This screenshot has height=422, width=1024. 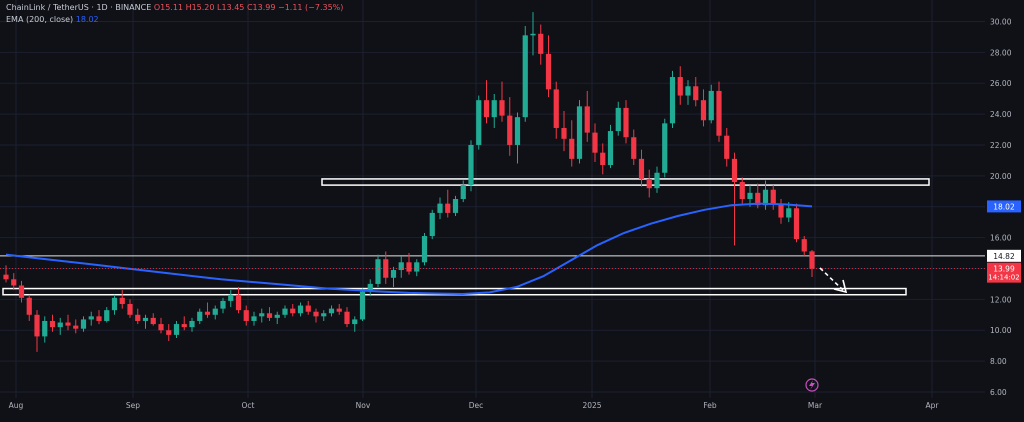 I want to click on x-tick-label: Sep, so click(x=133, y=405).